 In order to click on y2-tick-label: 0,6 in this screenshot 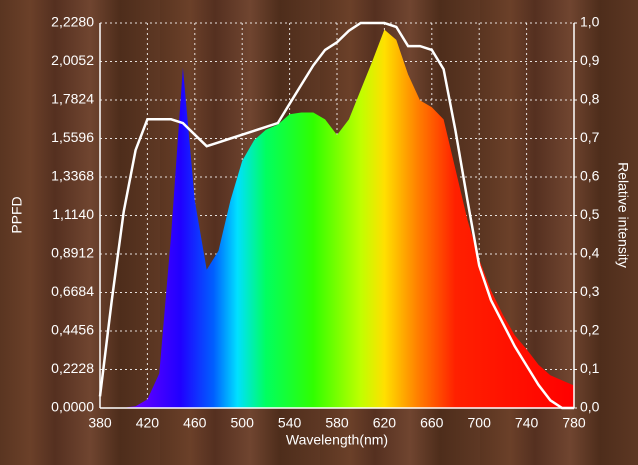, I will do `click(590, 176)`.